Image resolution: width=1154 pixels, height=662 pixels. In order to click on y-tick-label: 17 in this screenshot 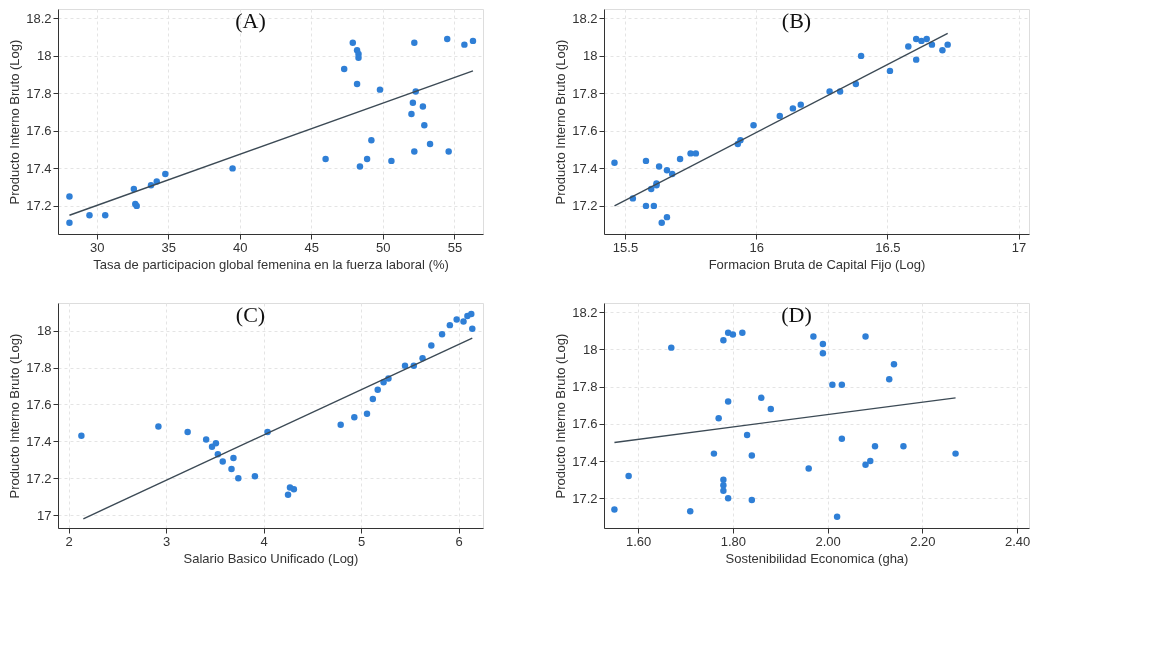, I will do `click(44, 515)`.